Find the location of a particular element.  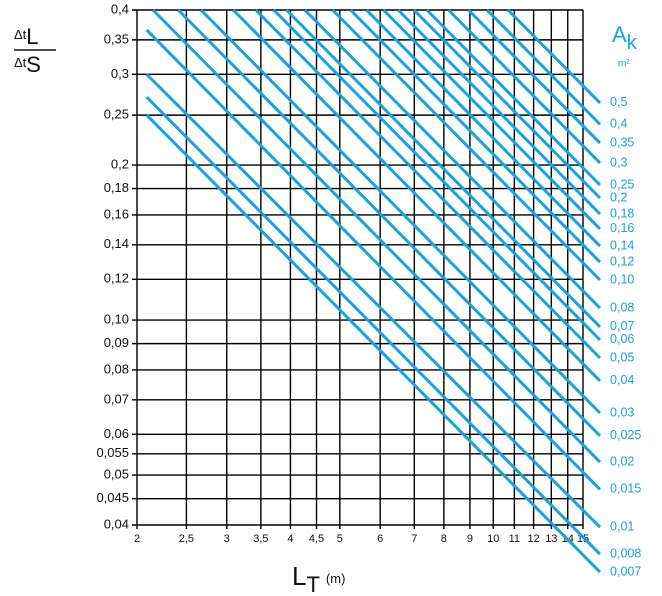

y-label-top-sub: L is located at coordinates (32, 36).